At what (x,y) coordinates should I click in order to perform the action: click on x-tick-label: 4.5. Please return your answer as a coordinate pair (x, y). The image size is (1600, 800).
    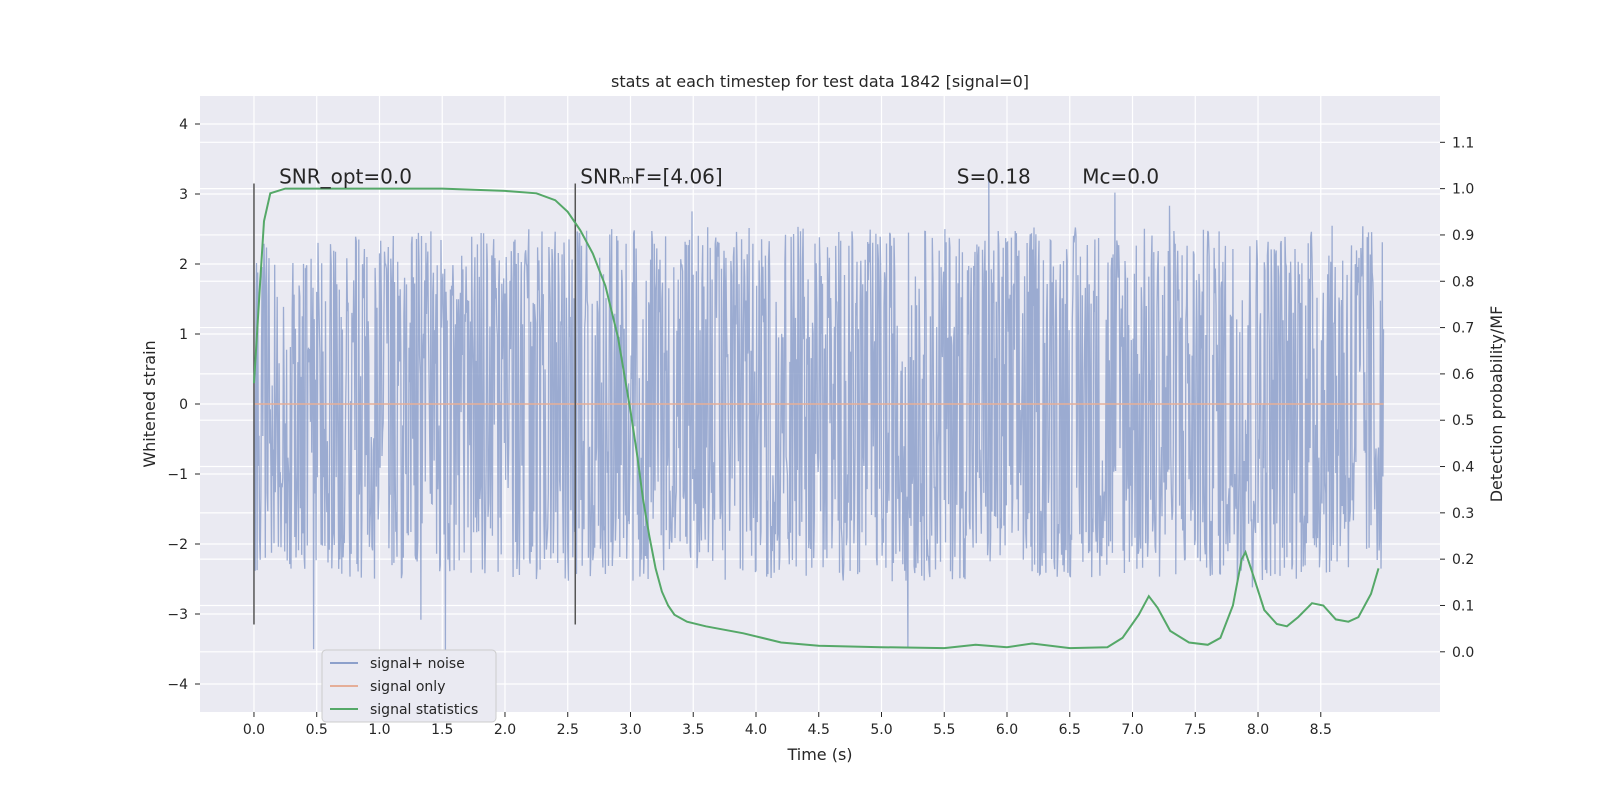
    Looking at the image, I should click on (819, 730).